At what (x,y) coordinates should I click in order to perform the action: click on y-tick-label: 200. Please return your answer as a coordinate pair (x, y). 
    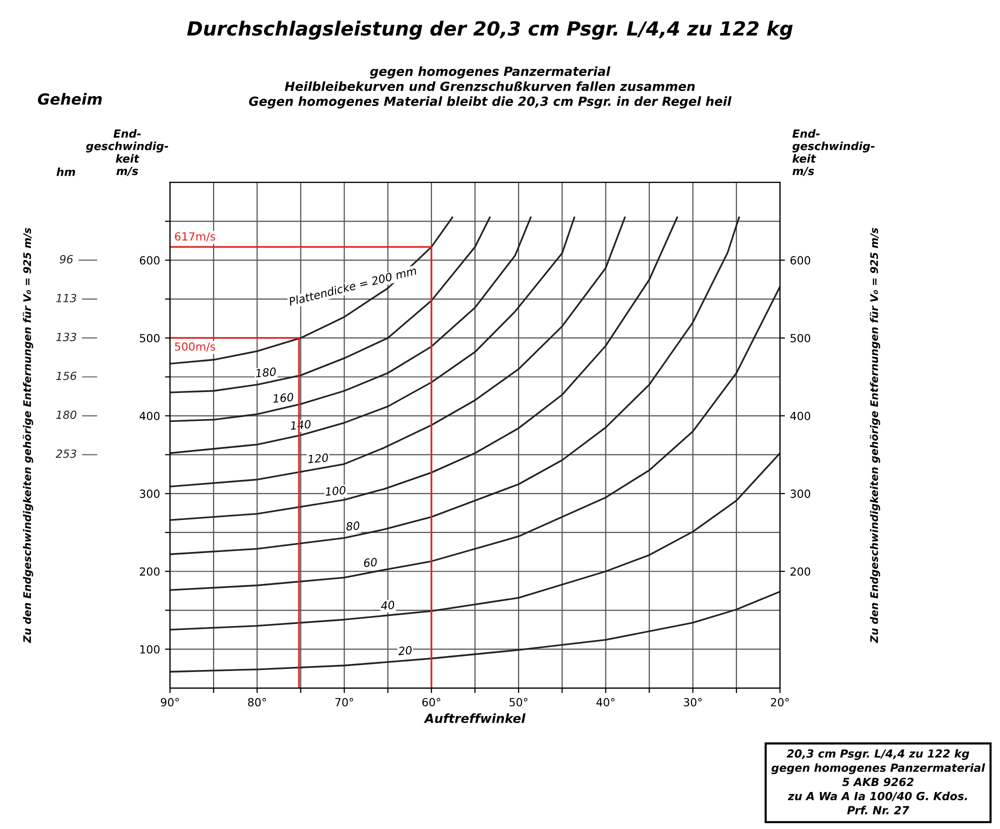
    Looking at the image, I should click on (150, 571).